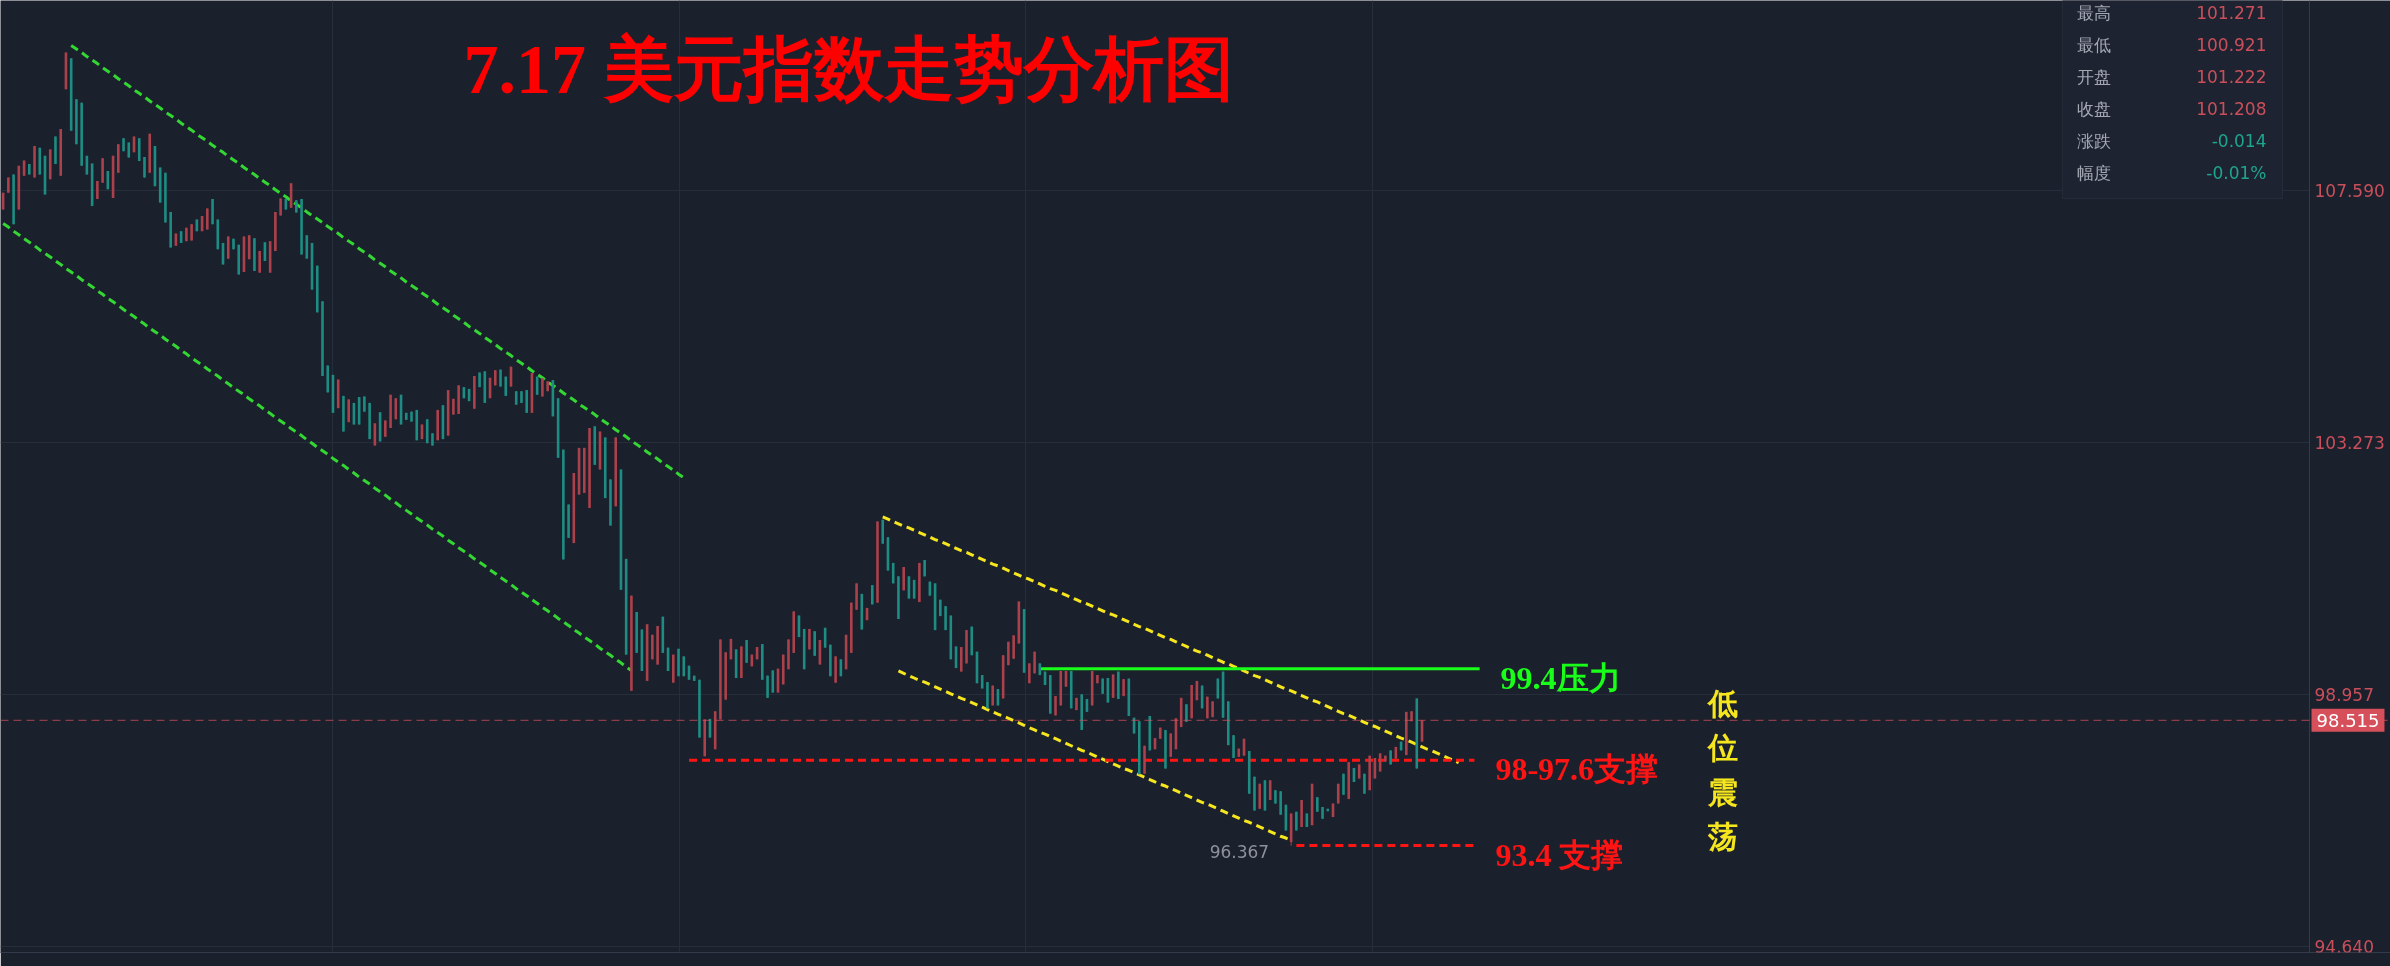 This screenshot has width=2390, height=966. What do you see at coordinates (2348, 720) in the screenshot?
I see `ref-line-label: 98.515` at bounding box center [2348, 720].